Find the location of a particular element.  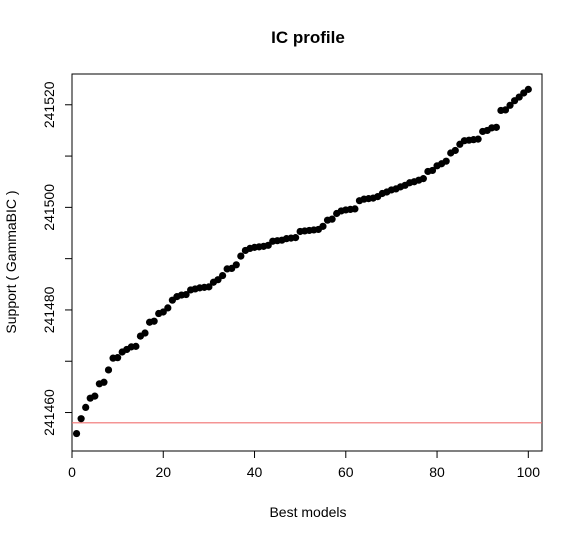

y-tick-label: 241520 is located at coordinates (49, 104).